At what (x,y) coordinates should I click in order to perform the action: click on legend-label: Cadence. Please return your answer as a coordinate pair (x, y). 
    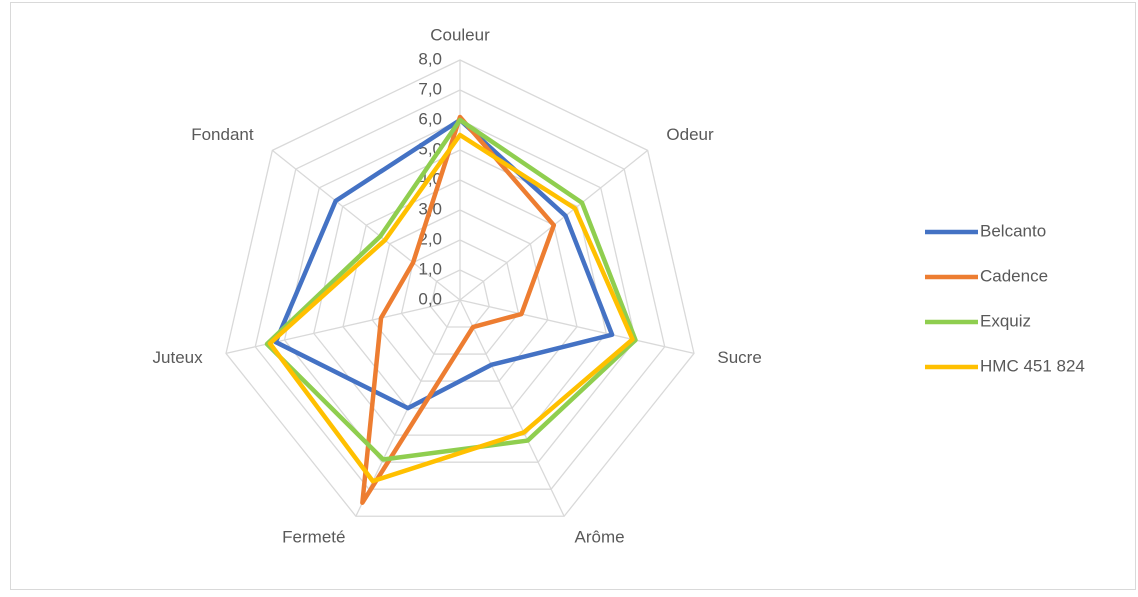
    Looking at the image, I should click on (1014, 275).